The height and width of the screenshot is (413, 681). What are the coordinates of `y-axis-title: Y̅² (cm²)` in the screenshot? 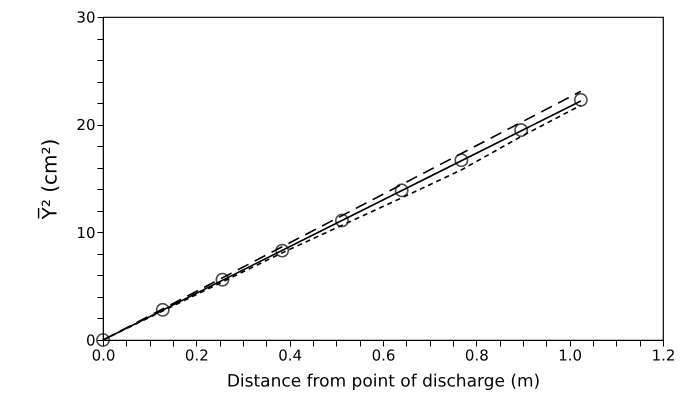 It's located at (49, 179).